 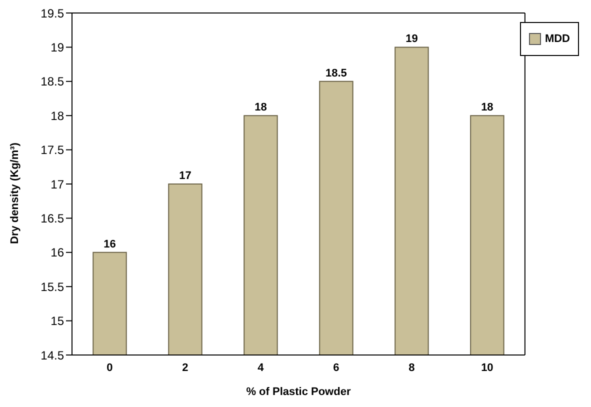 I want to click on x-tick-label: 0, so click(x=109, y=368).